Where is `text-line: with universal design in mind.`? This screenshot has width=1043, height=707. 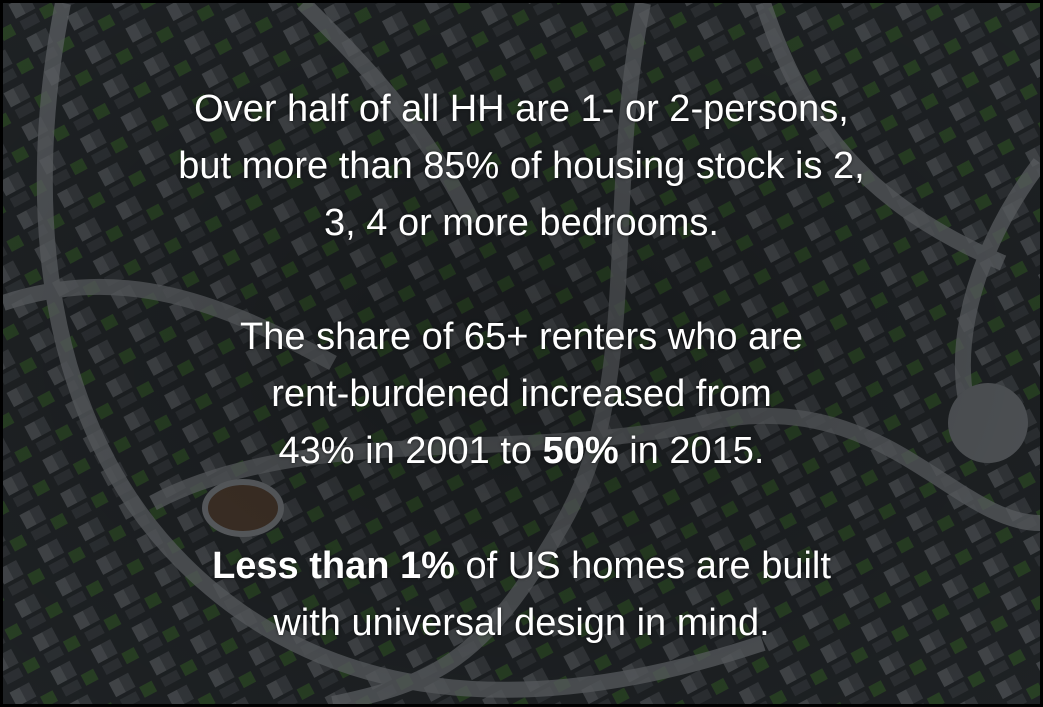 text-line: with universal design in mind. is located at coordinates (521, 623).